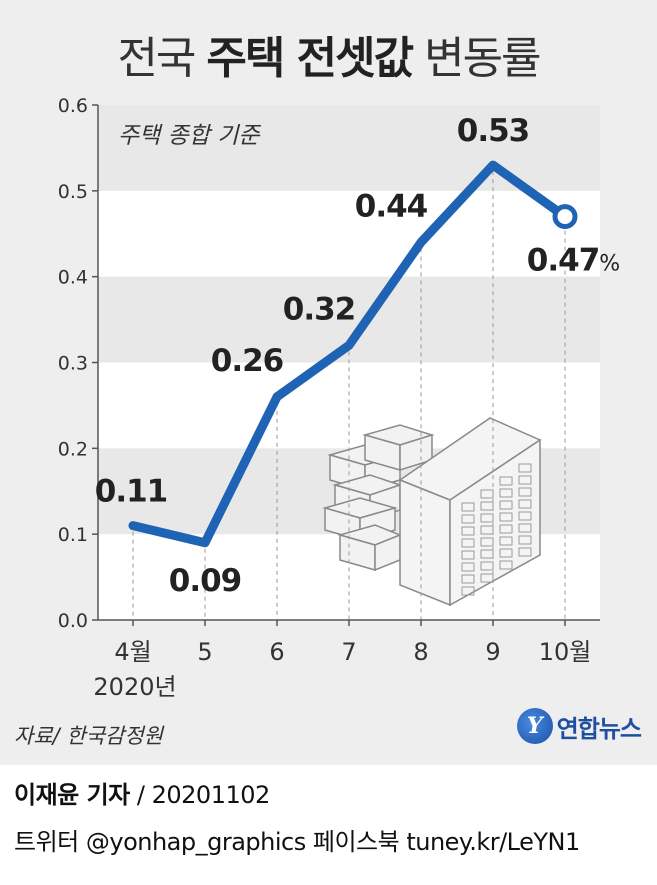 The height and width of the screenshot is (885, 657). What do you see at coordinates (205, 581) in the screenshot?
I see `data-label: 0.09` at bounding box center [205, 581].